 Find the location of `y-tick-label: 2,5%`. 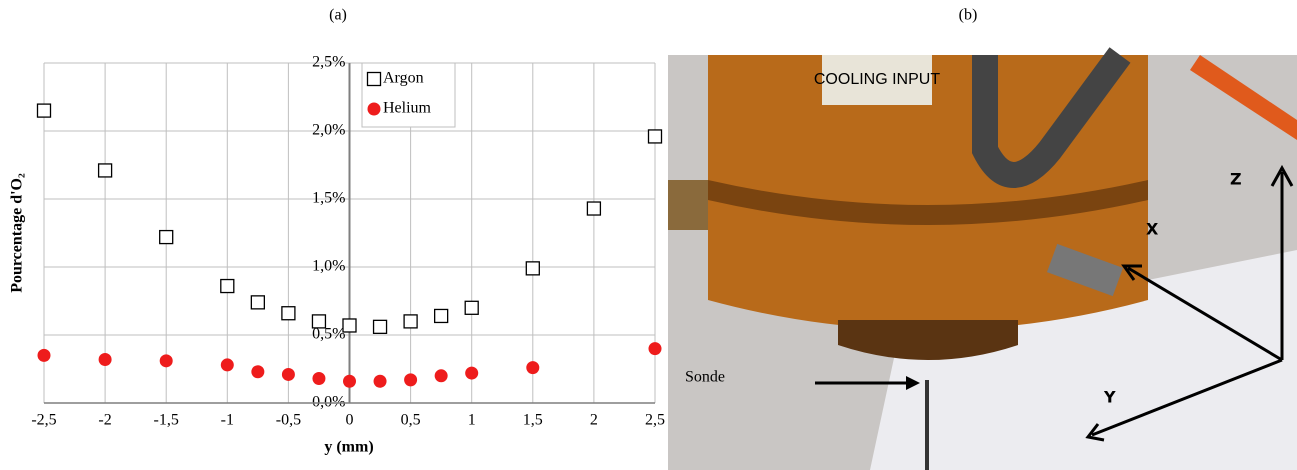

y-tick-label: 2,5% is located at coordinates (328, 62).